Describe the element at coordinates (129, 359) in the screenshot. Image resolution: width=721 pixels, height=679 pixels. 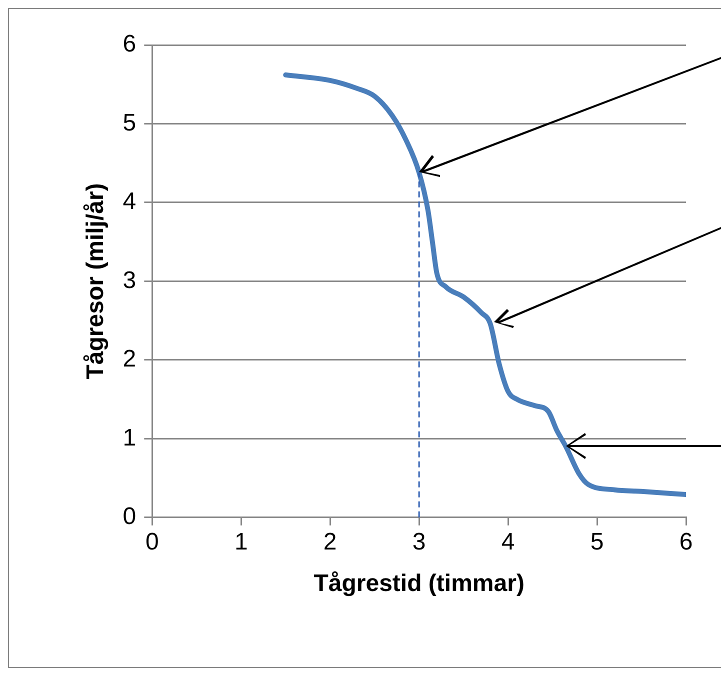
I see `y-tick-label: 2` at that location.